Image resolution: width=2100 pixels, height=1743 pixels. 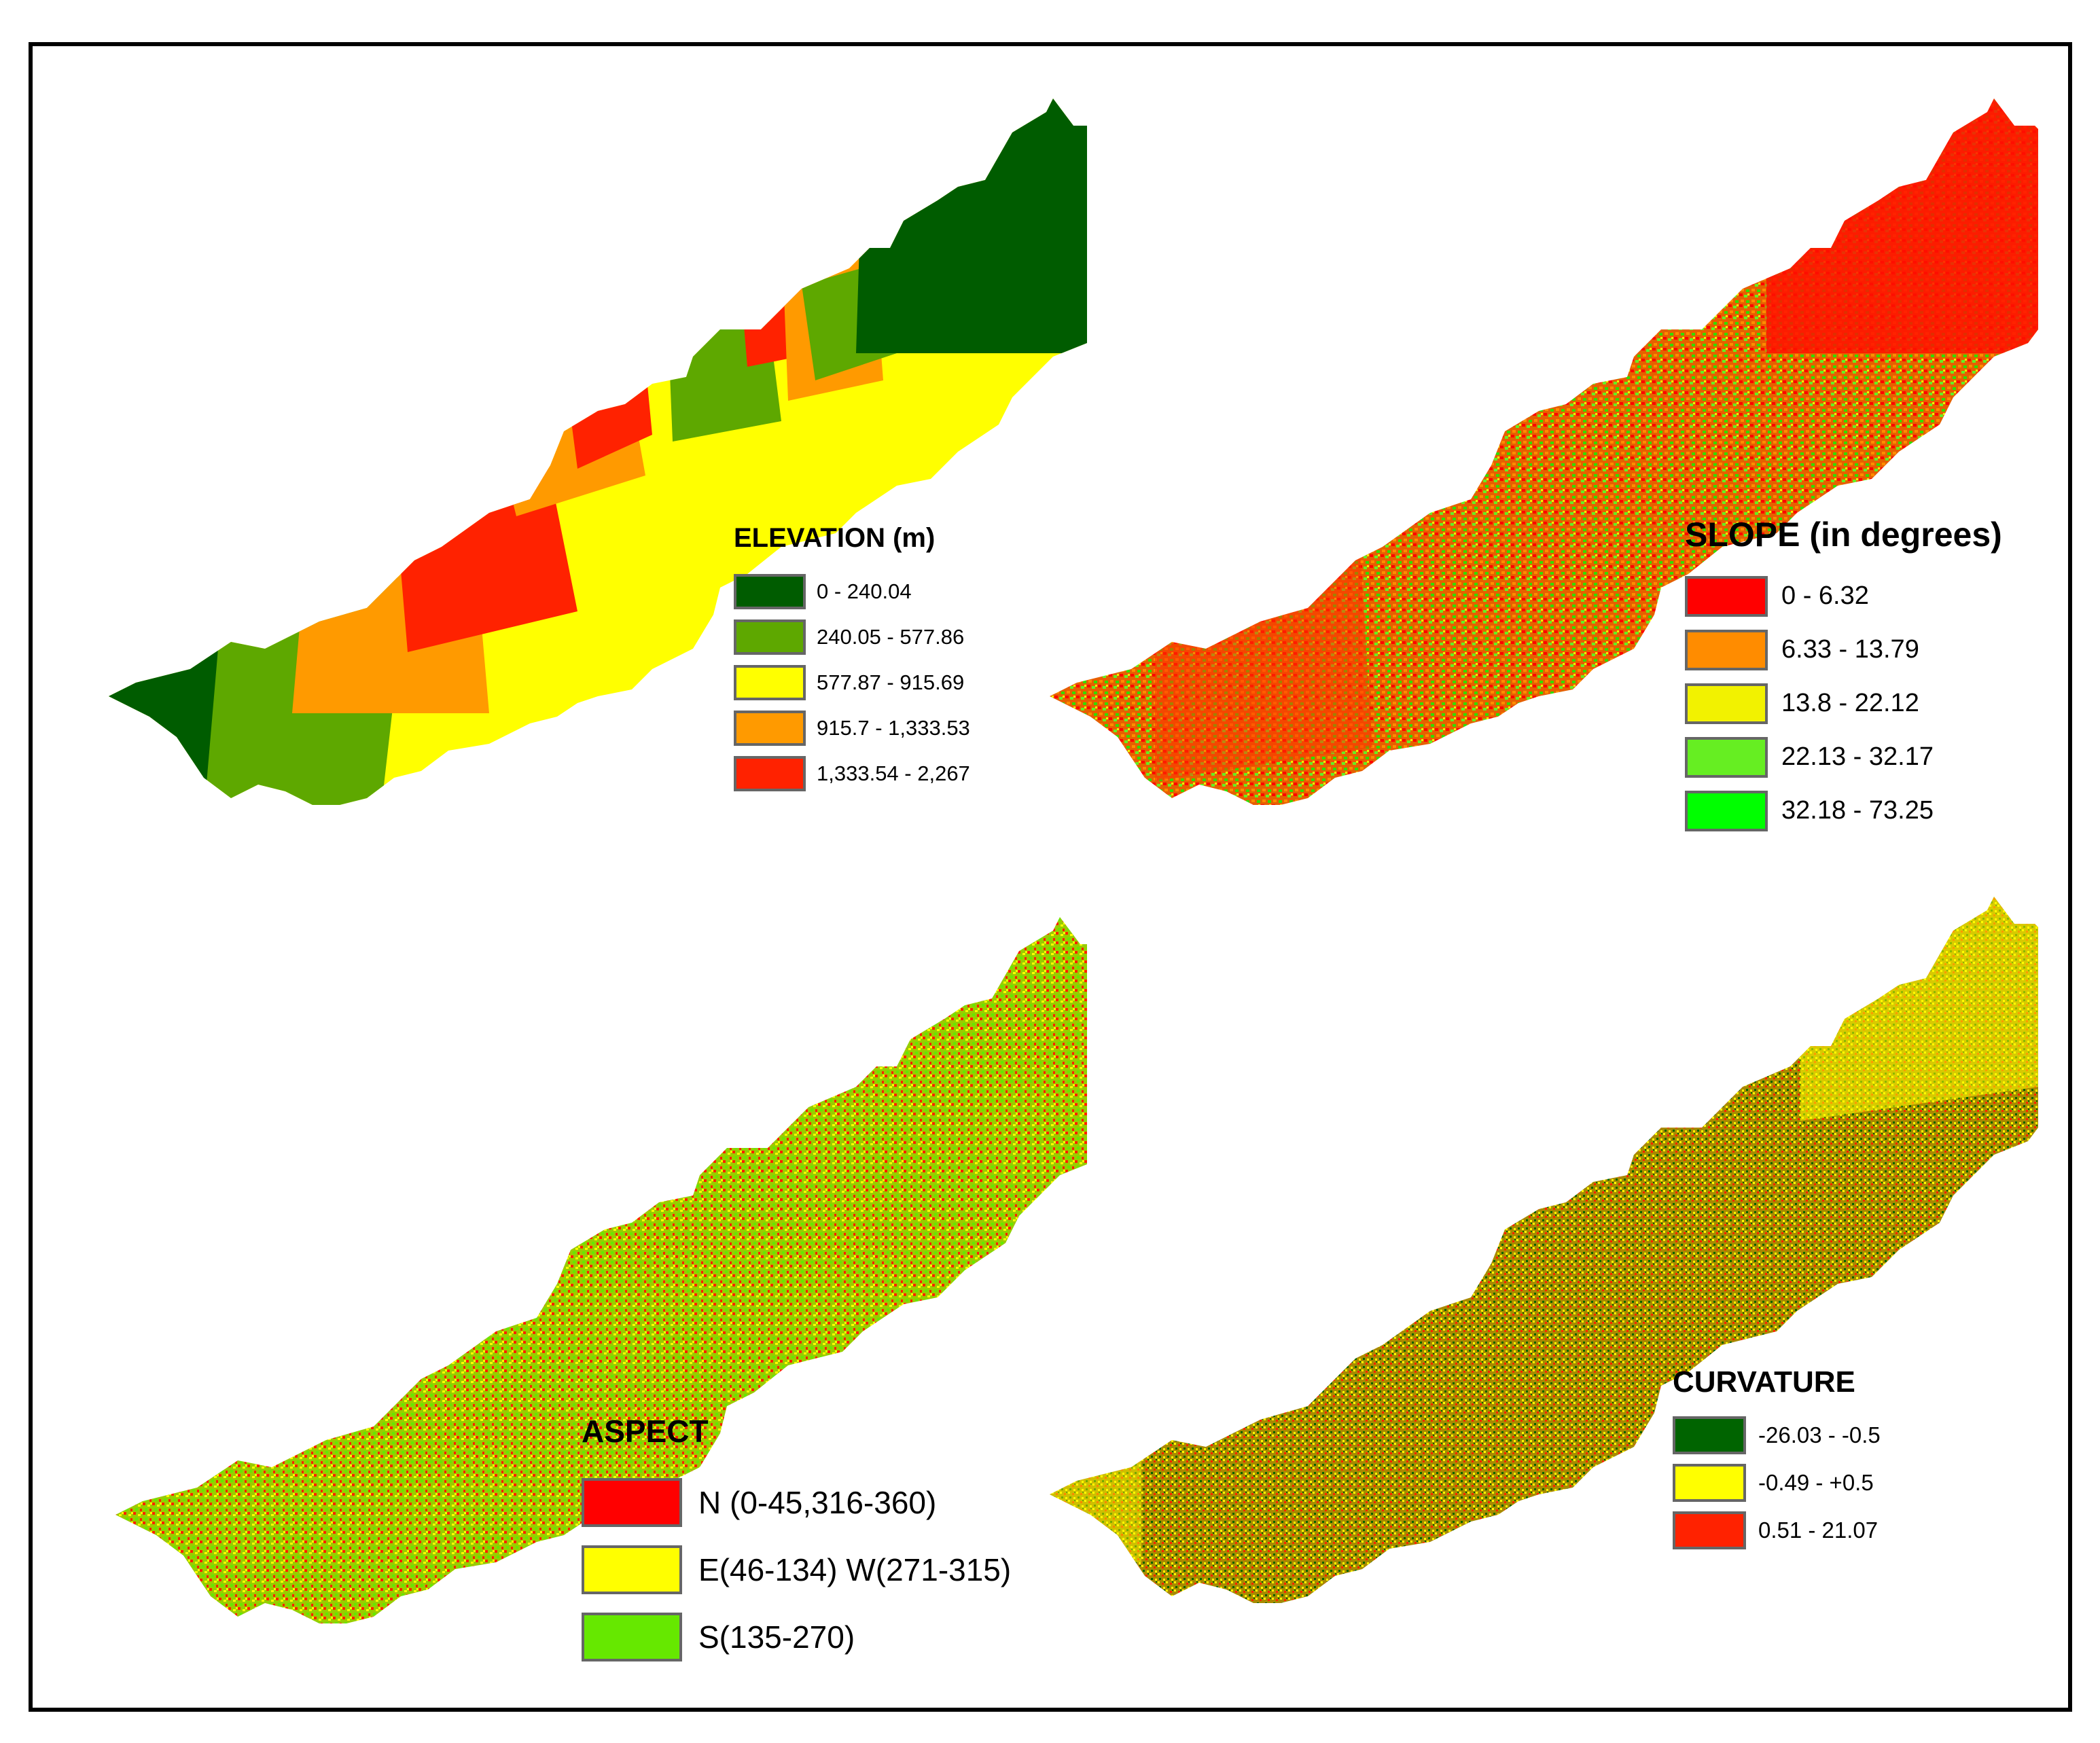 I want to click on slope-legend-title: SLOPE (in degrees), so click(x=1843, y=535).